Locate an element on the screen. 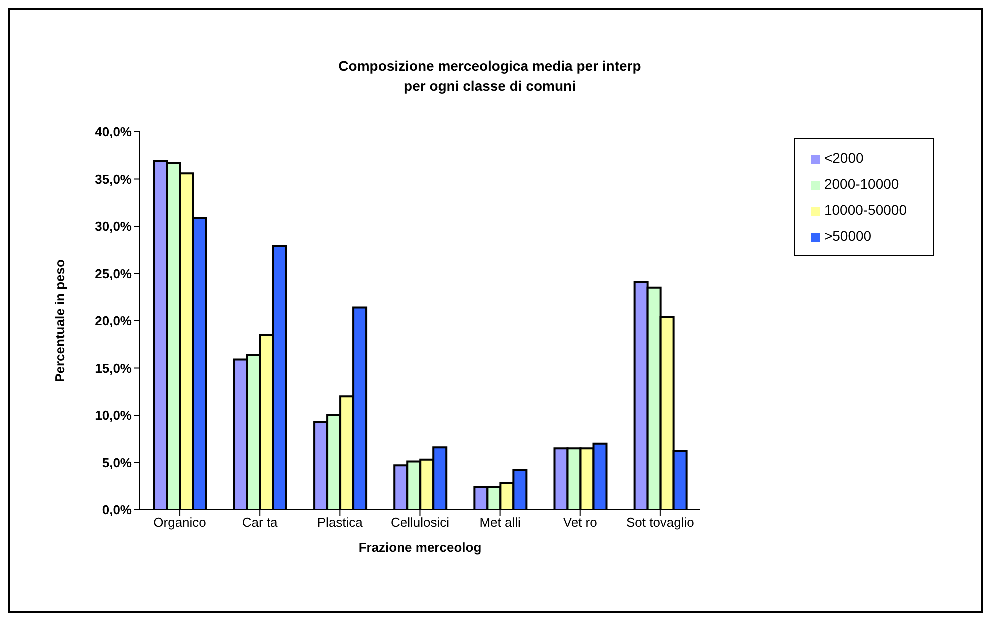 The height and width of the screenshot is (626, 997). legend-label: 2000-10000 is located at coordinates (862, 184).